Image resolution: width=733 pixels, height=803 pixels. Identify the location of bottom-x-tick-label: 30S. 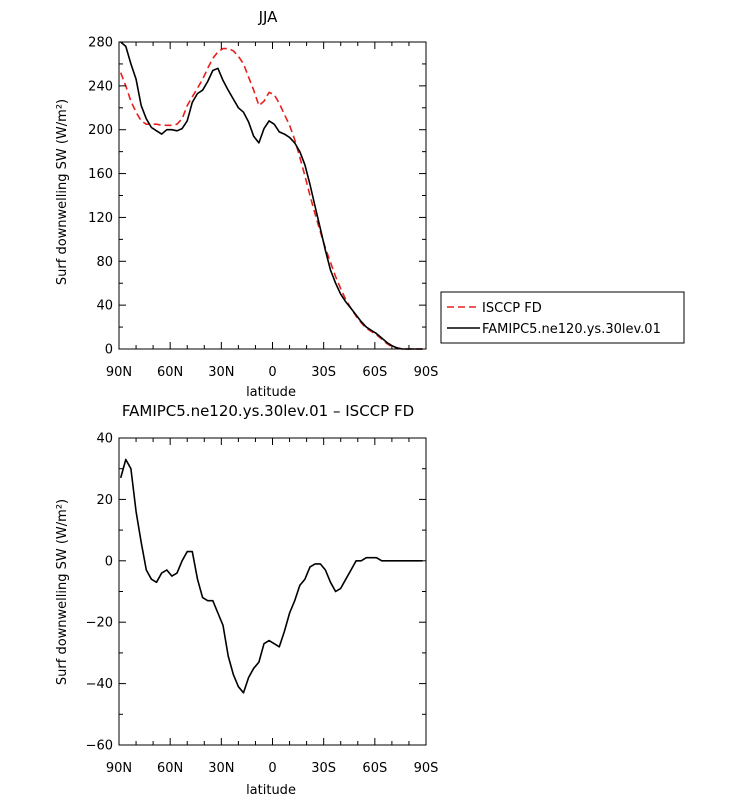
(323, 768).